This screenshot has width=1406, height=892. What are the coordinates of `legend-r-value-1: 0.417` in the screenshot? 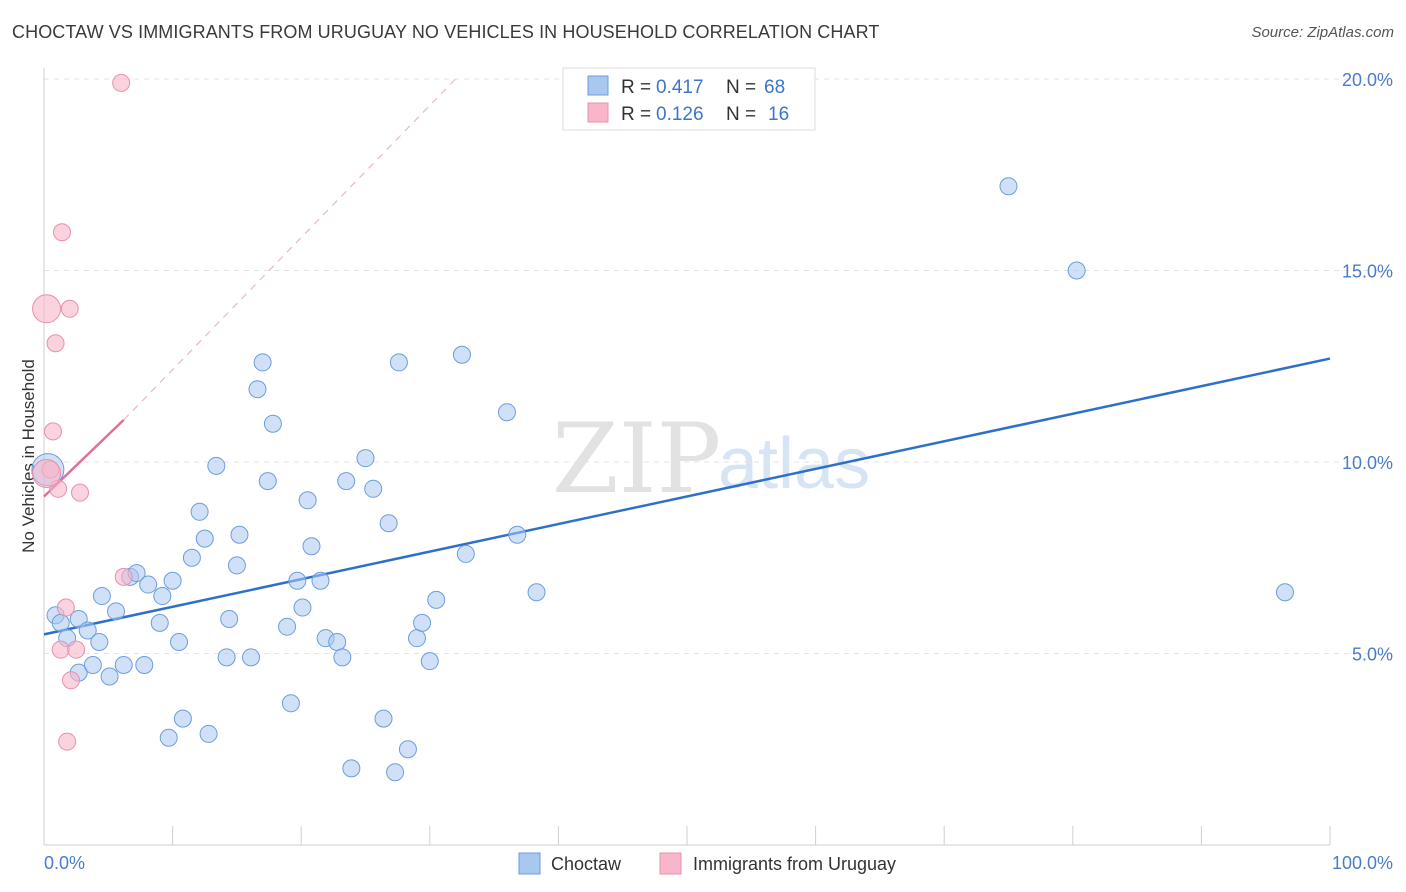 It's located at (680, 87).